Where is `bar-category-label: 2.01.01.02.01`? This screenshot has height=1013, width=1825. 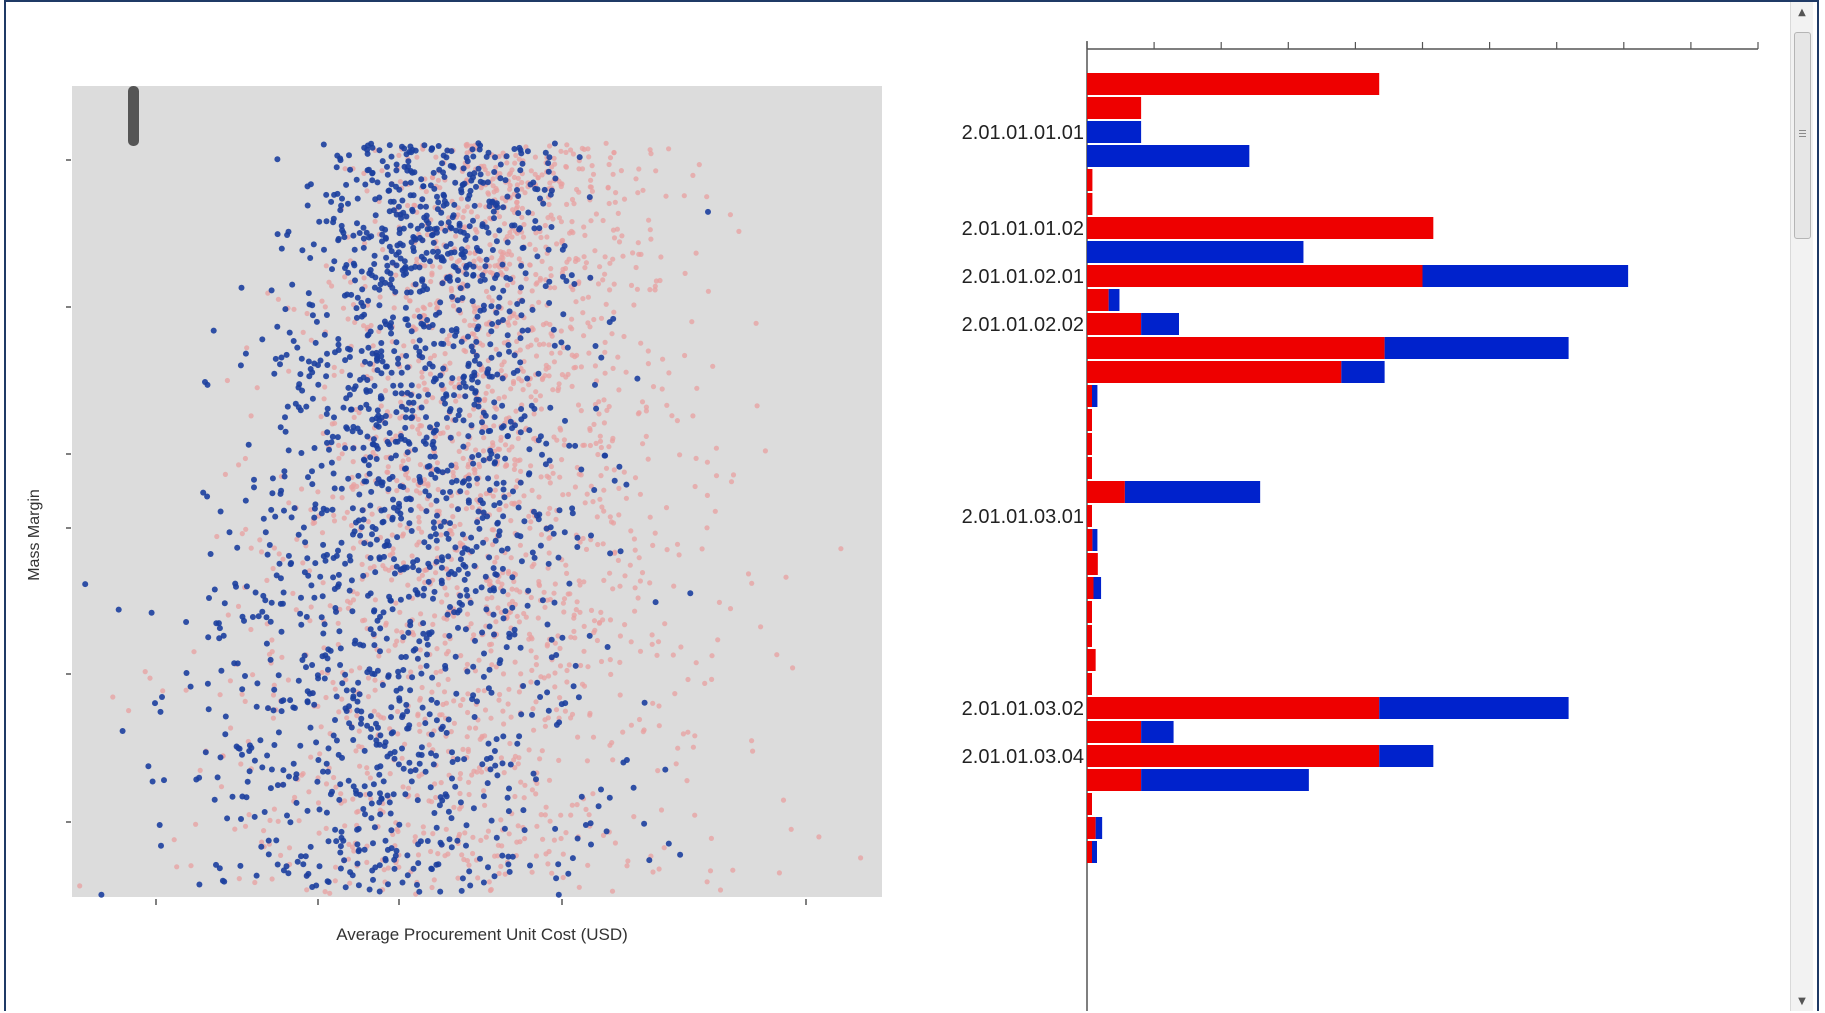 bar-category-label: 2.01.01.02.01 is located at coordinates (1023, 277).